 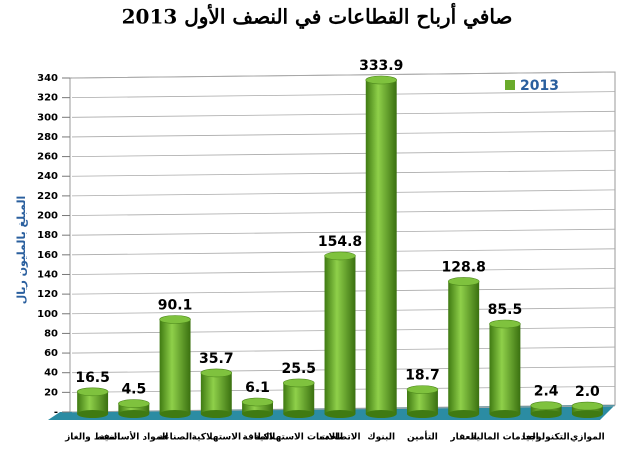 What do you see at coordinates (505, 310) in the screenshot?
I see `data-label: 85.5` at bounding box center [505, 310].